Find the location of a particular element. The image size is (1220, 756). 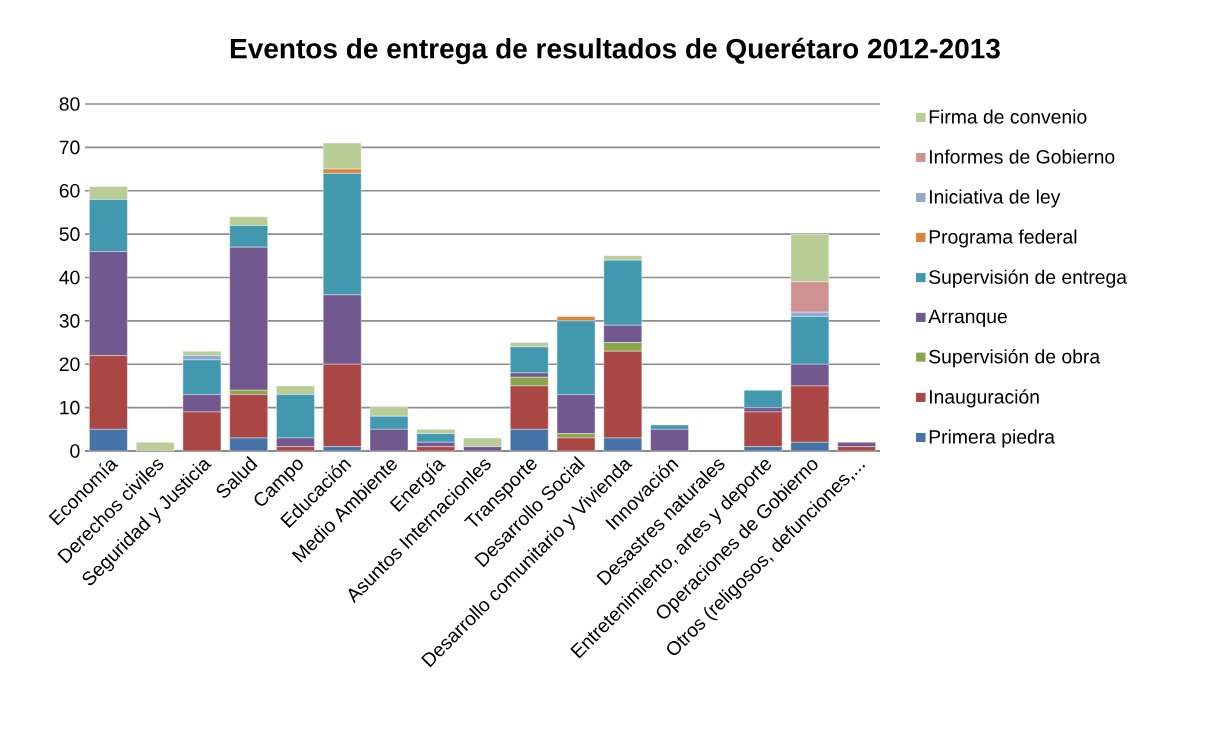

y-tick-label: 70 is located at coordinates (69, 147).